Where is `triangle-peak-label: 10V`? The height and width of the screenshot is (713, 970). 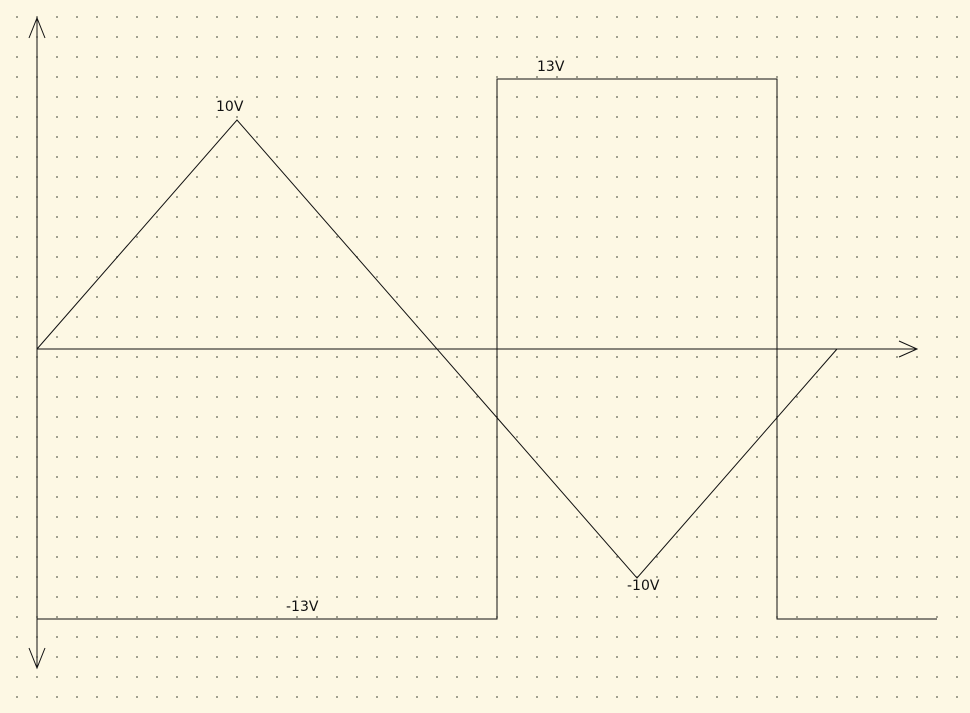
triangle-peak-label: 10V is located at coordinates (230, 107).